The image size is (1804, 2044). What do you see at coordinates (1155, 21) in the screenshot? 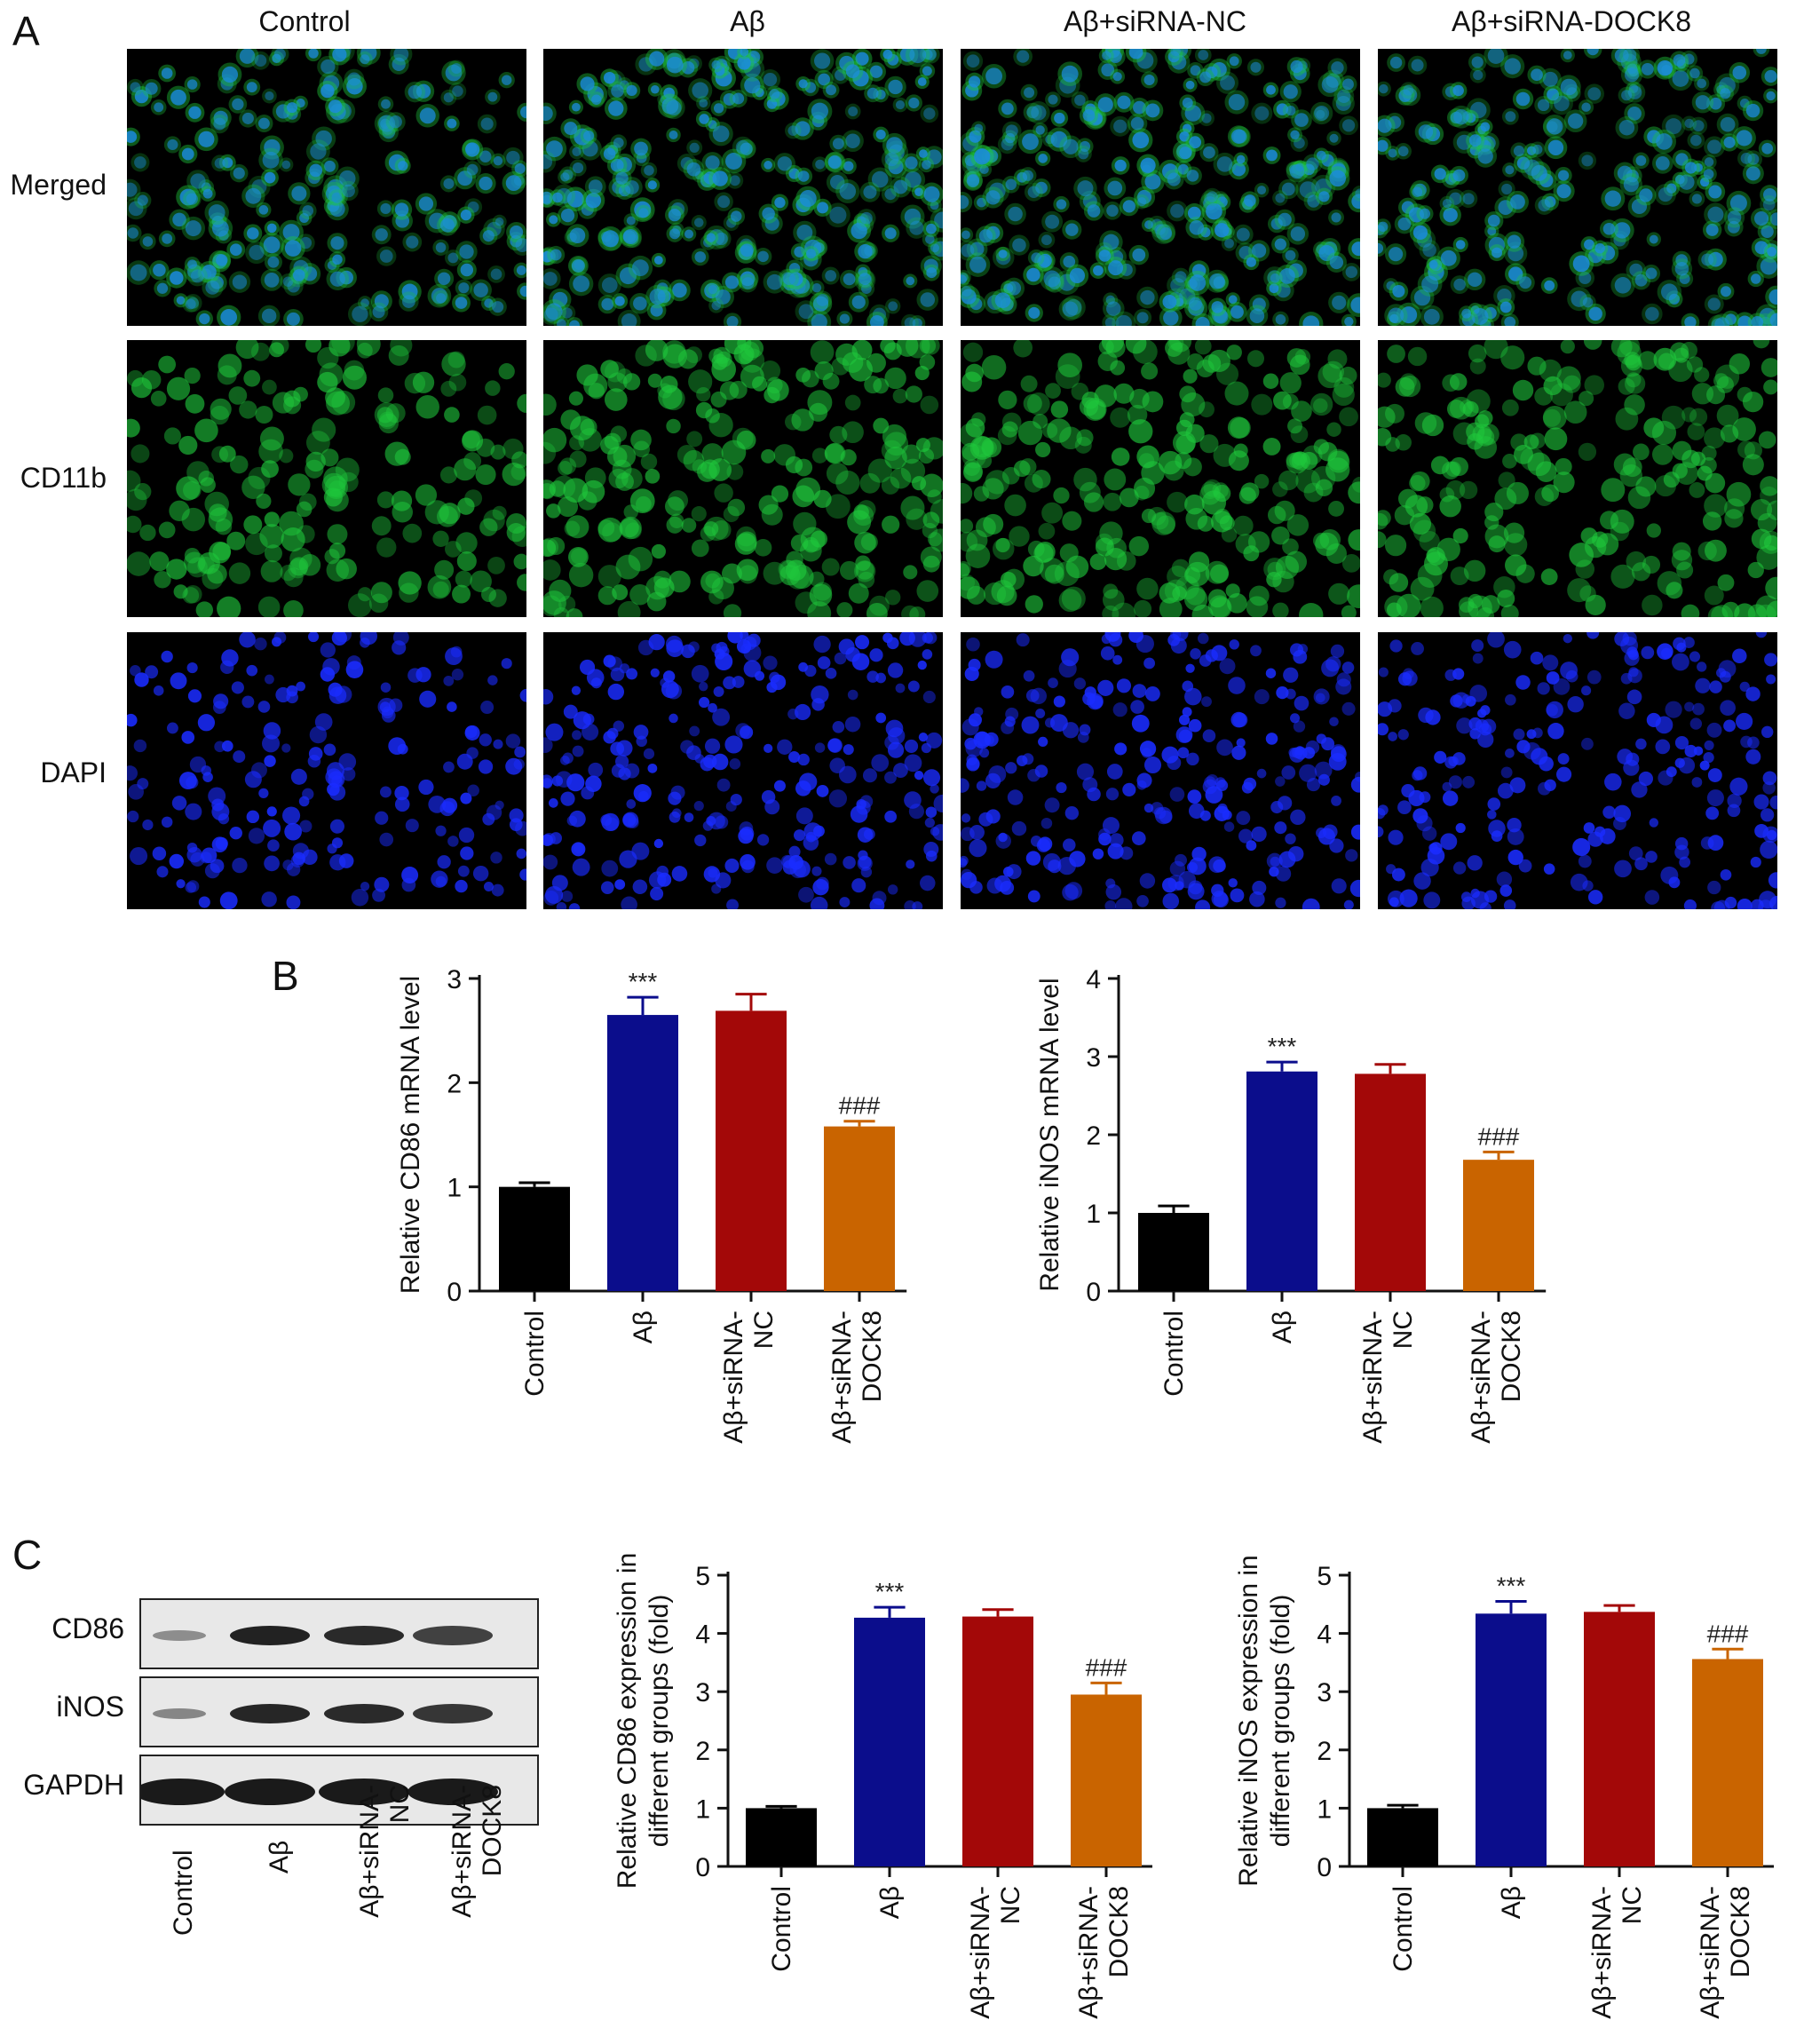
I see `column-header-abeta-sirna-nc: Aβ+siRNA-NC` at bounding box center [1155, 21].